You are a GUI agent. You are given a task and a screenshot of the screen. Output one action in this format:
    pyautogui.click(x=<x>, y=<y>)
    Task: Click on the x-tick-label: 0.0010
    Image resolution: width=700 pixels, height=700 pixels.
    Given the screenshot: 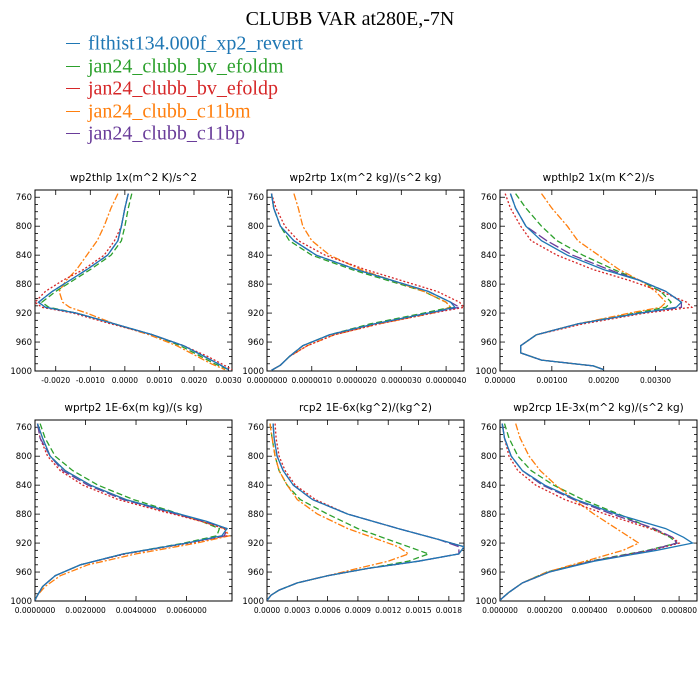 What is the action you would take?
    pyautogui.click(x=159, y=380)
    